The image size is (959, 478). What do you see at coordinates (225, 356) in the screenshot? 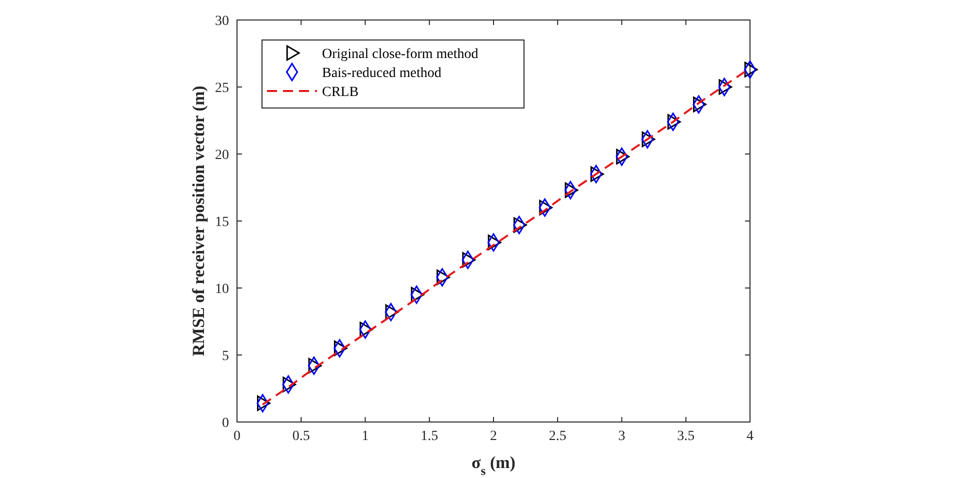
I see `y-tick-label: 5` at bounding box center [225, 356].